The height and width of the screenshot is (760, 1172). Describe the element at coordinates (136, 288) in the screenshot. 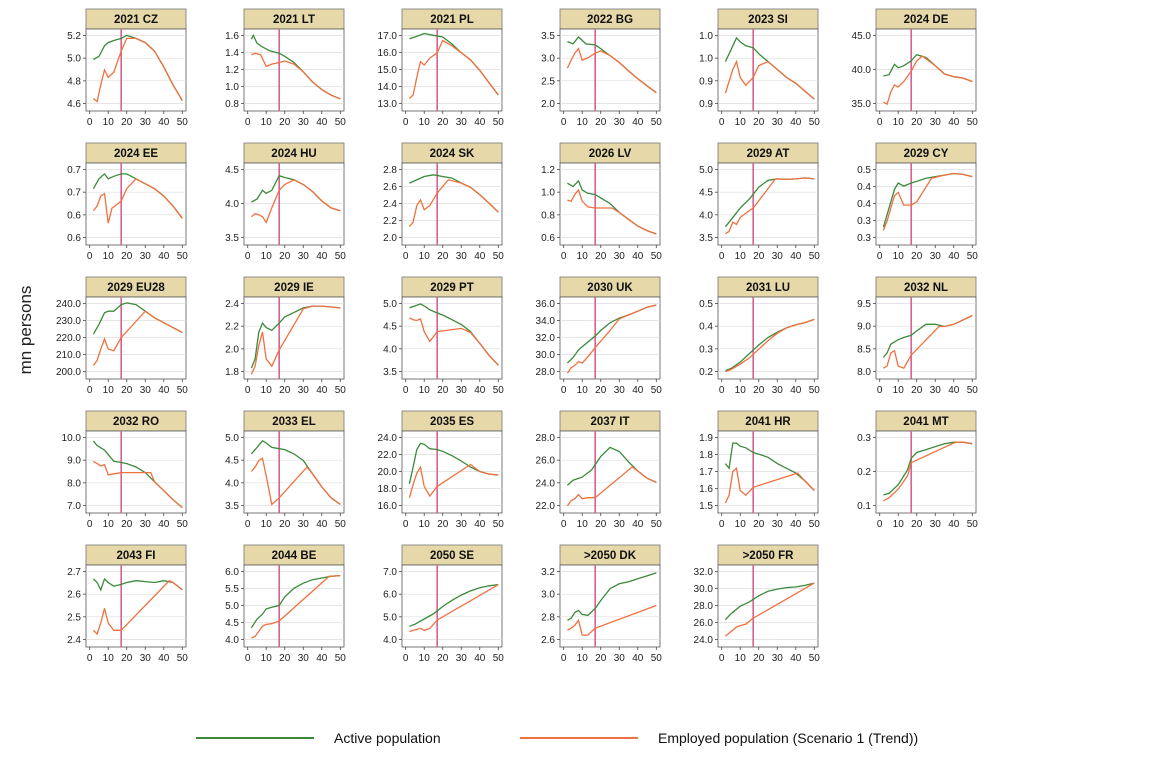

I see `panel-title: 2029 EU28` at that location.